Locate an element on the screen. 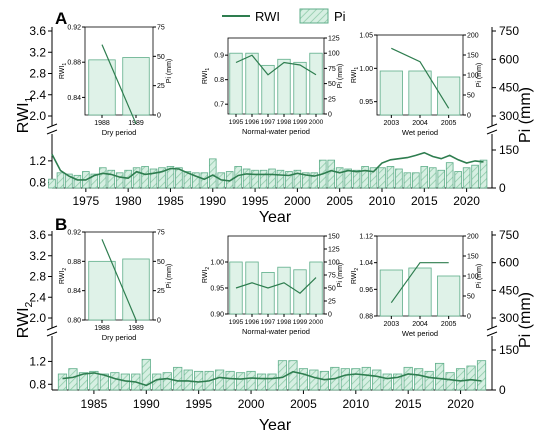  inset-x-tick-label: 1999 is located at coordinates (300, 322).